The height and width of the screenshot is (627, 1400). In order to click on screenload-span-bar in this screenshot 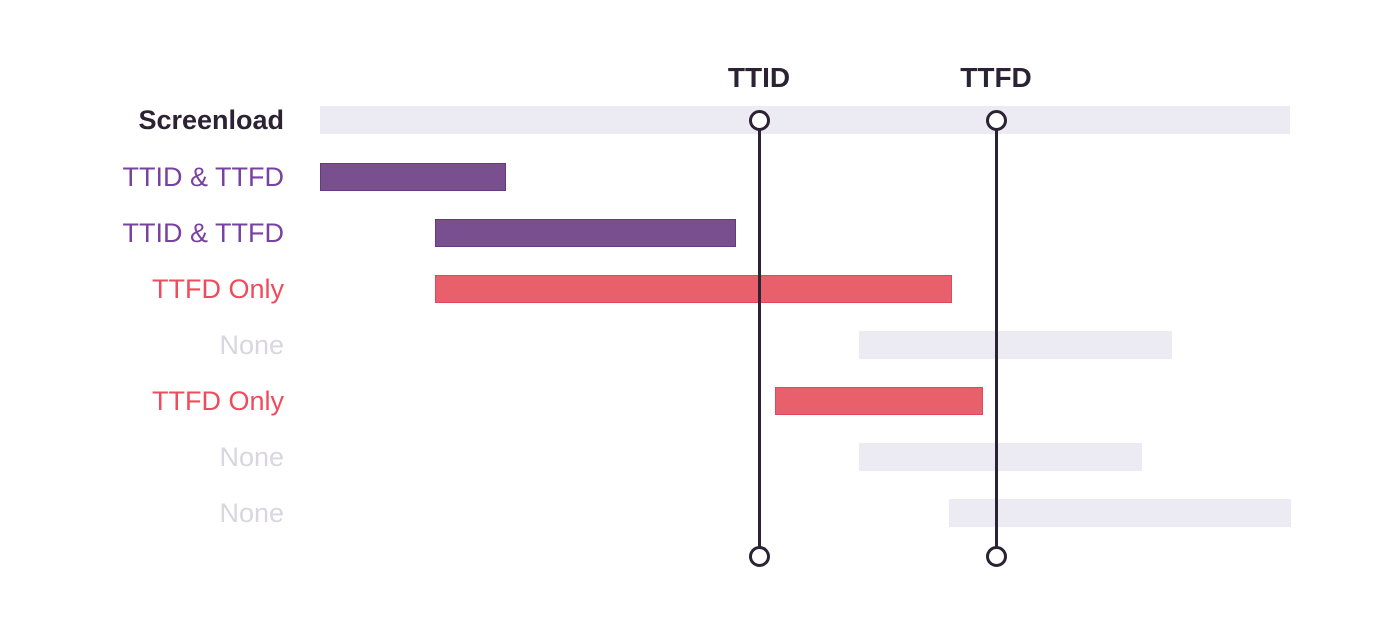, I will do `click(805, 120)`.